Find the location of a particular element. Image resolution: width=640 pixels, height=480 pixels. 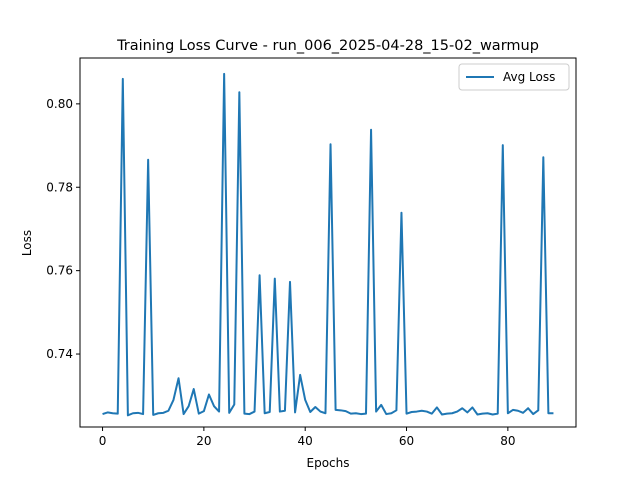

y-tick-label: 0.76 is located at coordinates (59, 271).